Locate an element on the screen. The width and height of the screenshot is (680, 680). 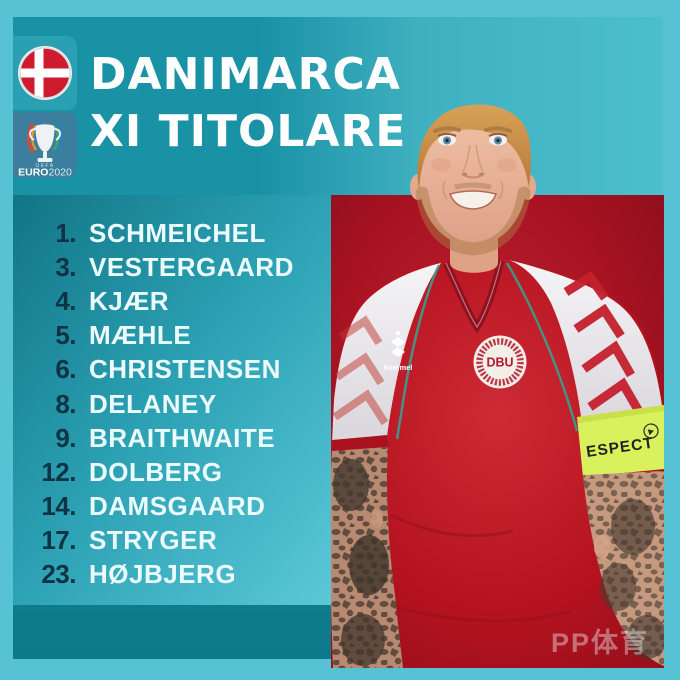
svg-text: EURO2020 is located at coordinates (45, 173).